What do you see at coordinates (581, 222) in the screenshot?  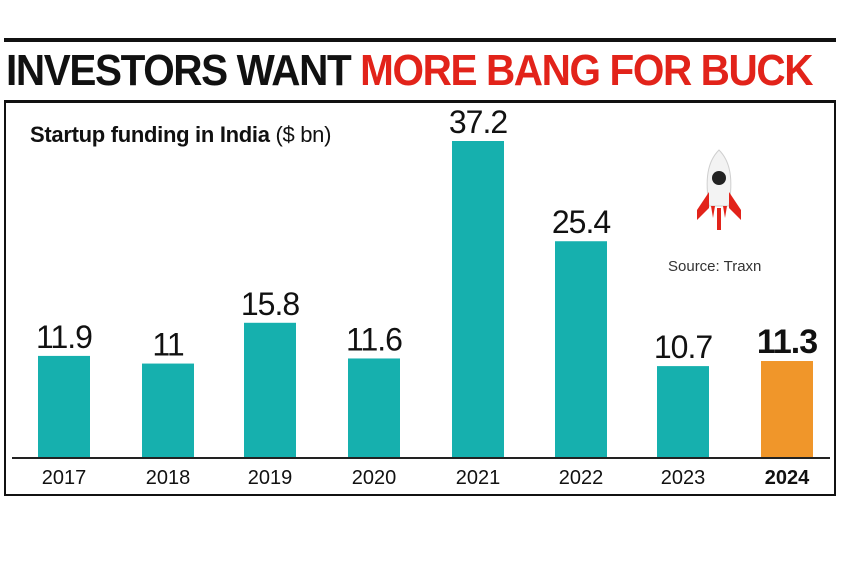 I see `value-label-2022: 25.4` at bounding box center [581, 222].